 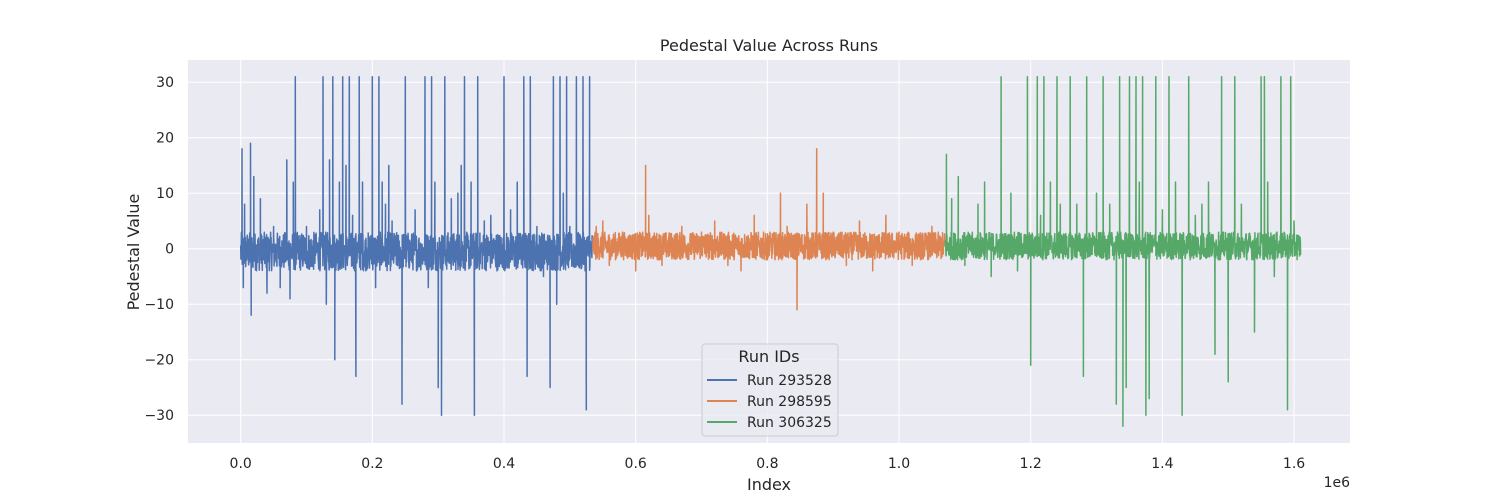 What do you see at coordinates (169, 250) in the screenshot?
I see `y-tick-label: 0` at bounding box center [169, 250].